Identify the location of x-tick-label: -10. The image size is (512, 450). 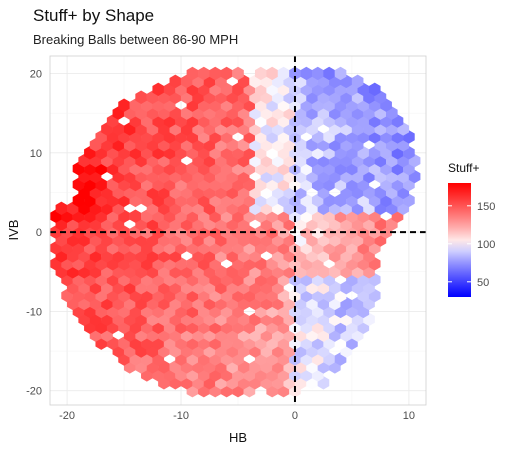
(181, 416).